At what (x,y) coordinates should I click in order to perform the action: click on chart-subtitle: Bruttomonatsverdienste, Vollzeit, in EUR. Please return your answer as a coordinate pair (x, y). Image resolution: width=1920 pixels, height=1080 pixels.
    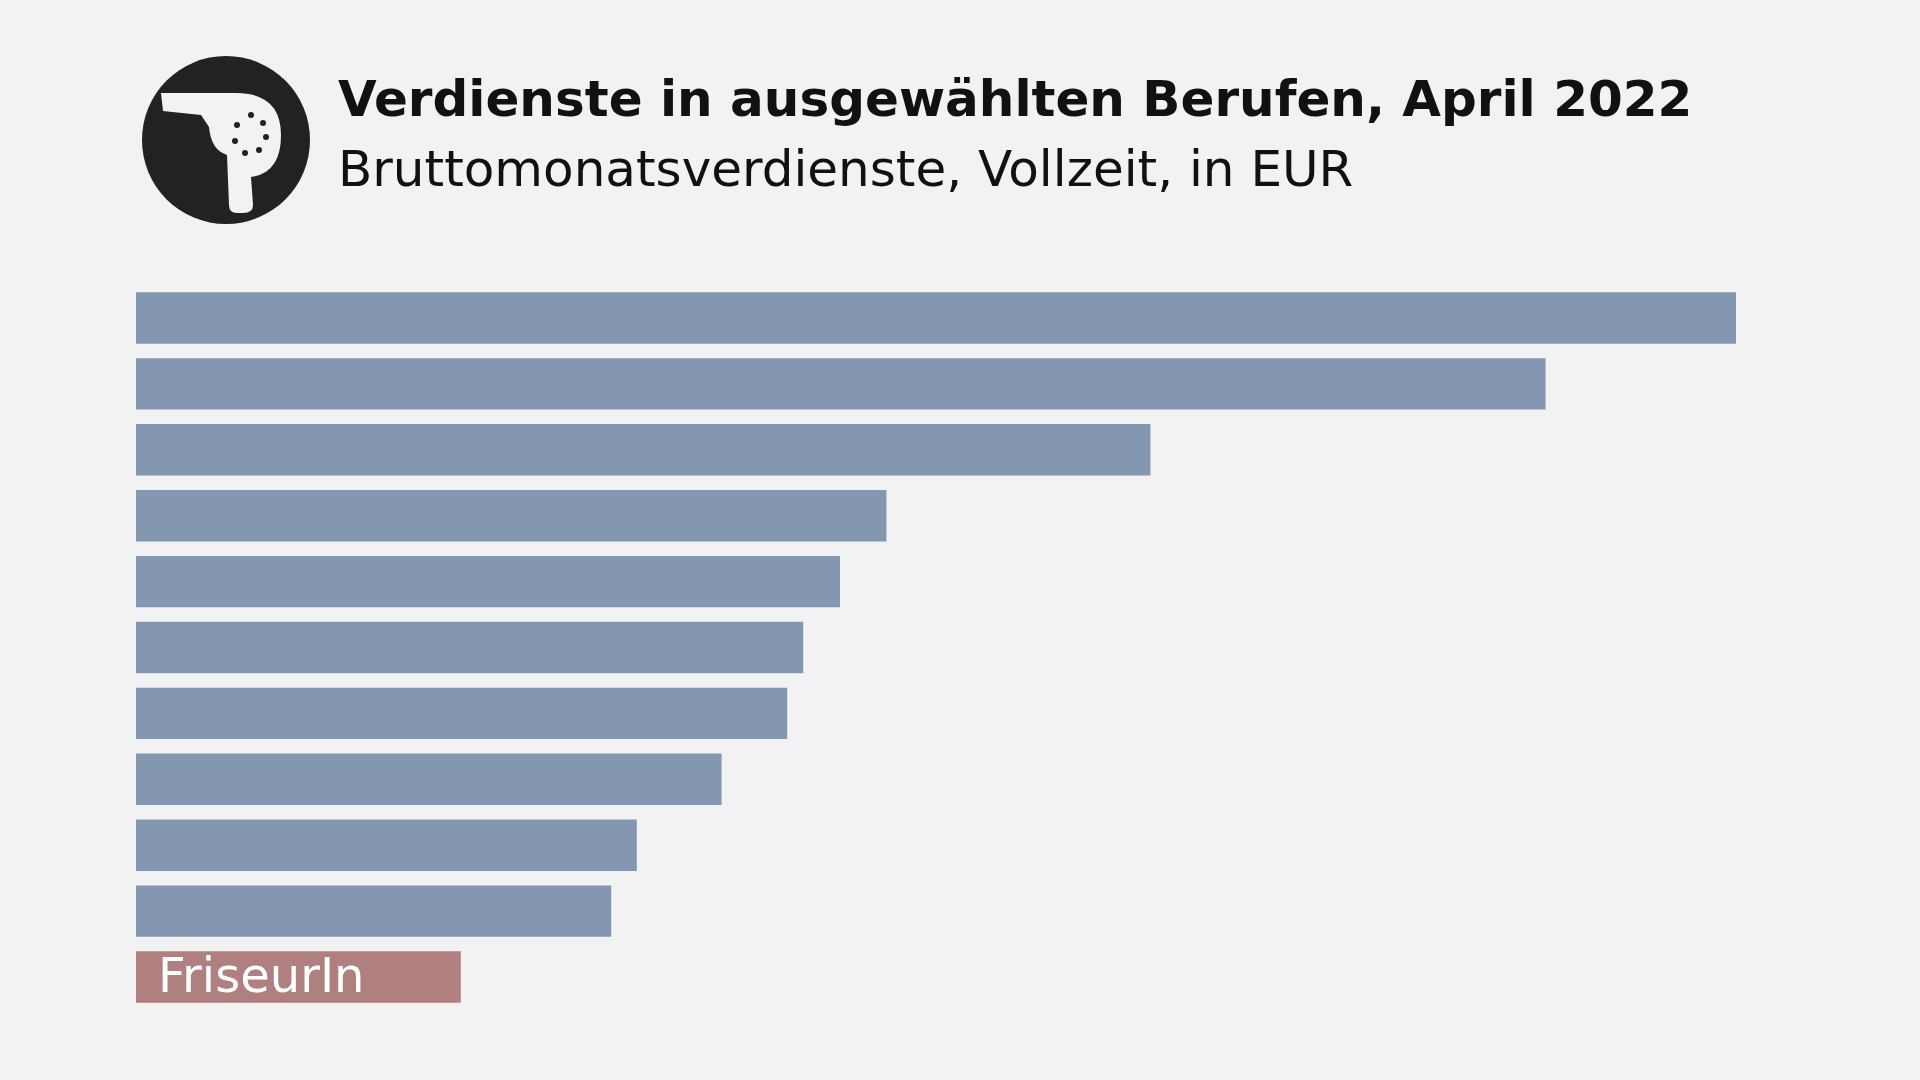
    Looking at the image, I should click on (846, 169).